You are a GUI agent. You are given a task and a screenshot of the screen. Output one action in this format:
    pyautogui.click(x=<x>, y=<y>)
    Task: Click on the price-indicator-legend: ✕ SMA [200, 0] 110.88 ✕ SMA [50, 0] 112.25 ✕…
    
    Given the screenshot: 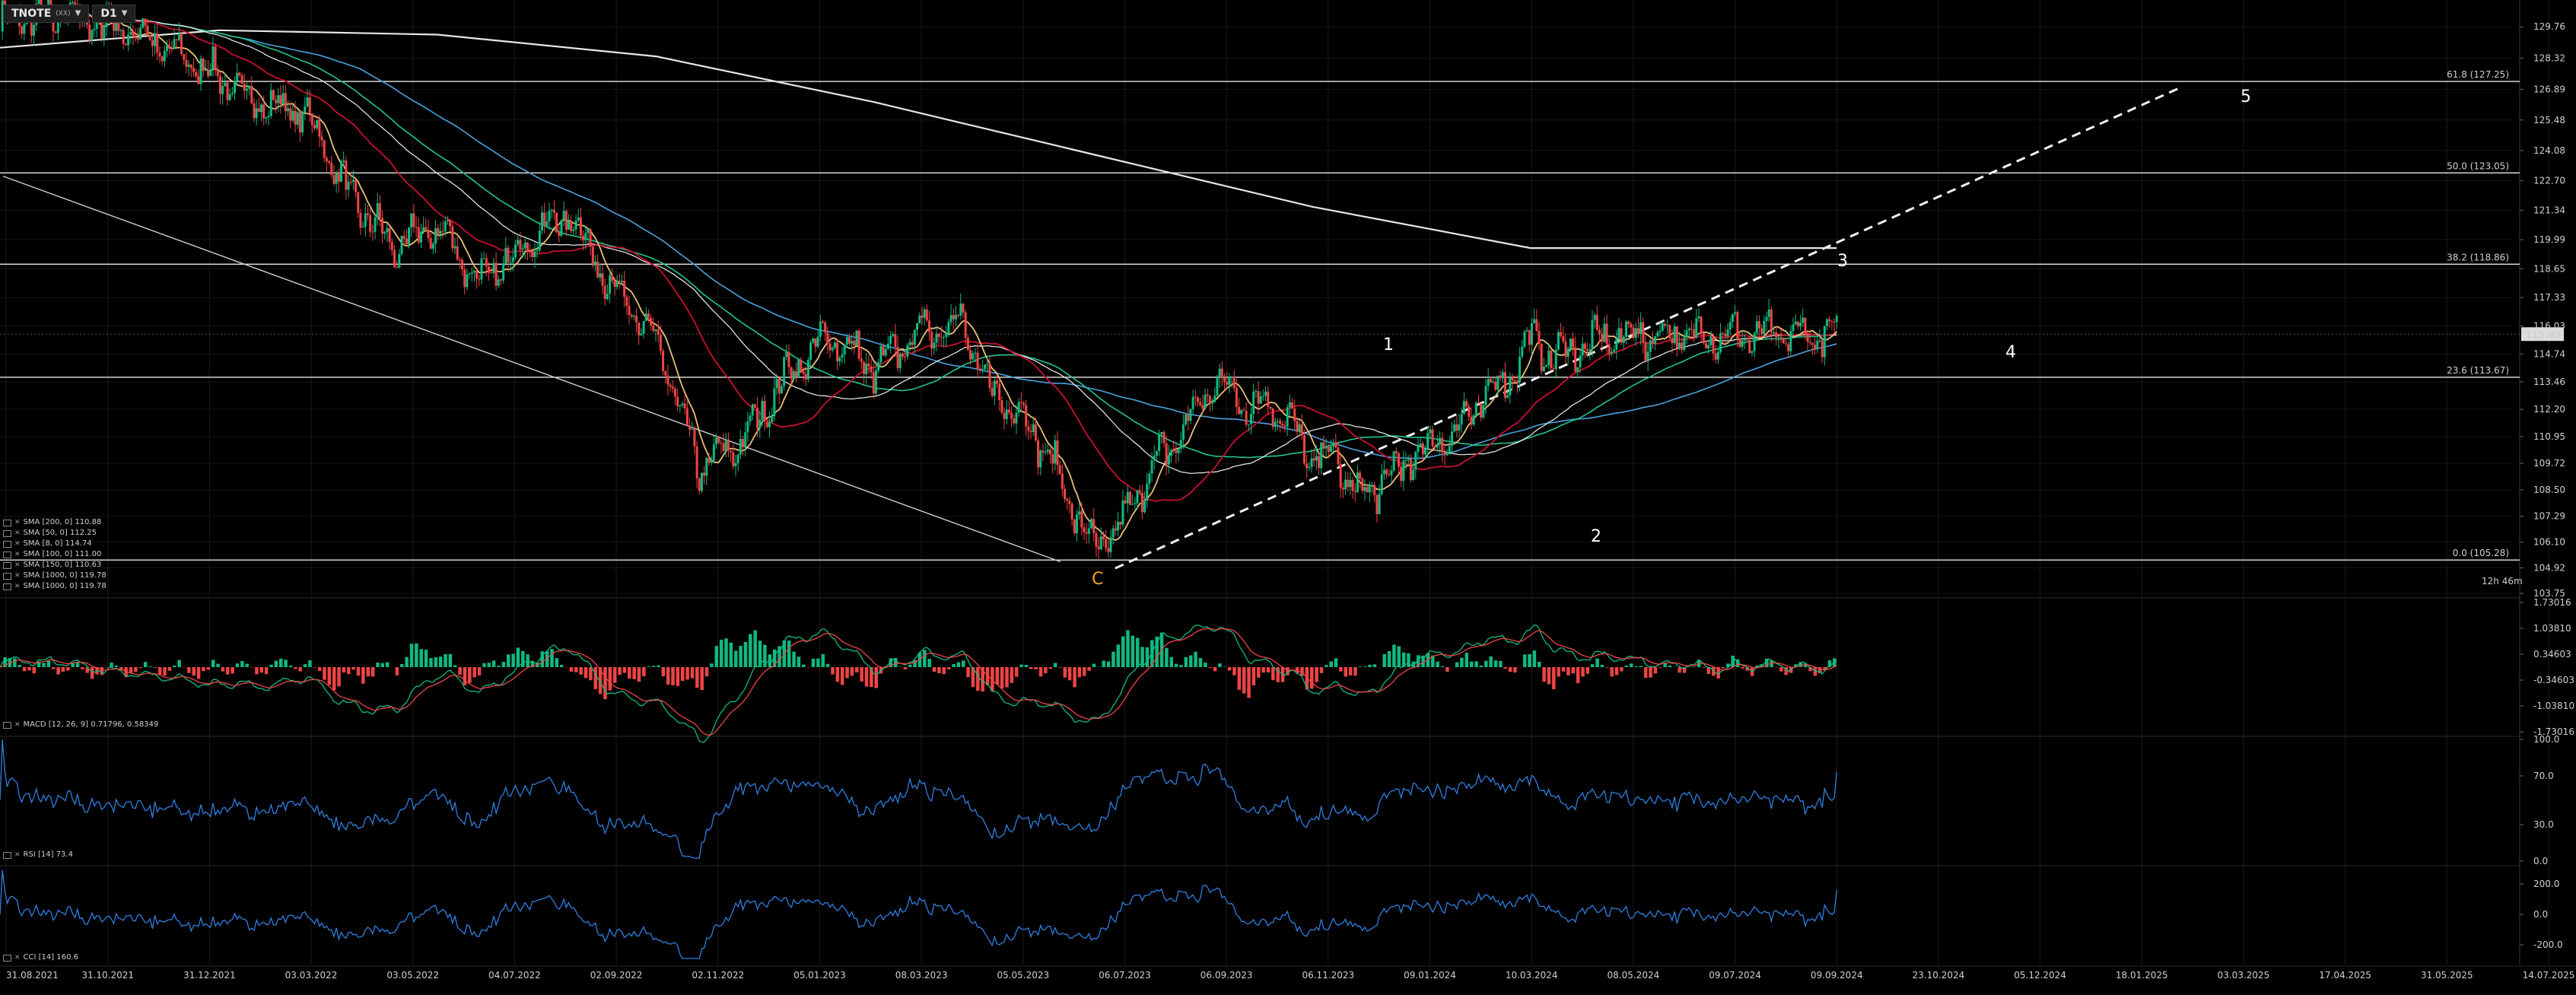 What is the action you would take?
    pyautogui.click(x=55, y=554)
    